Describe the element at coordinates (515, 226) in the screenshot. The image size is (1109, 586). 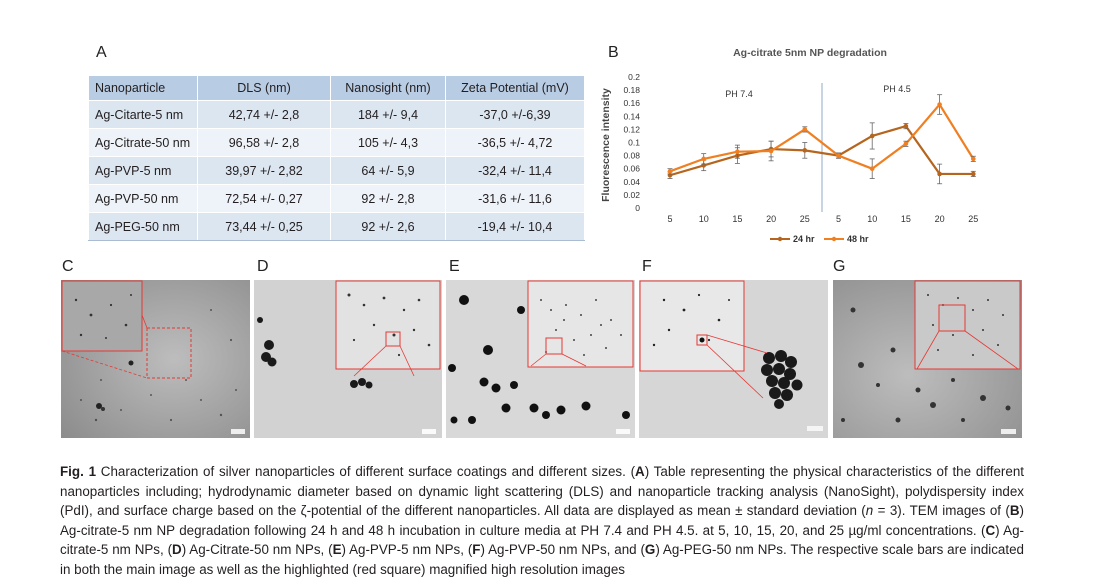
I see `table-cell: -19,4 +/- 10,4` at that location.